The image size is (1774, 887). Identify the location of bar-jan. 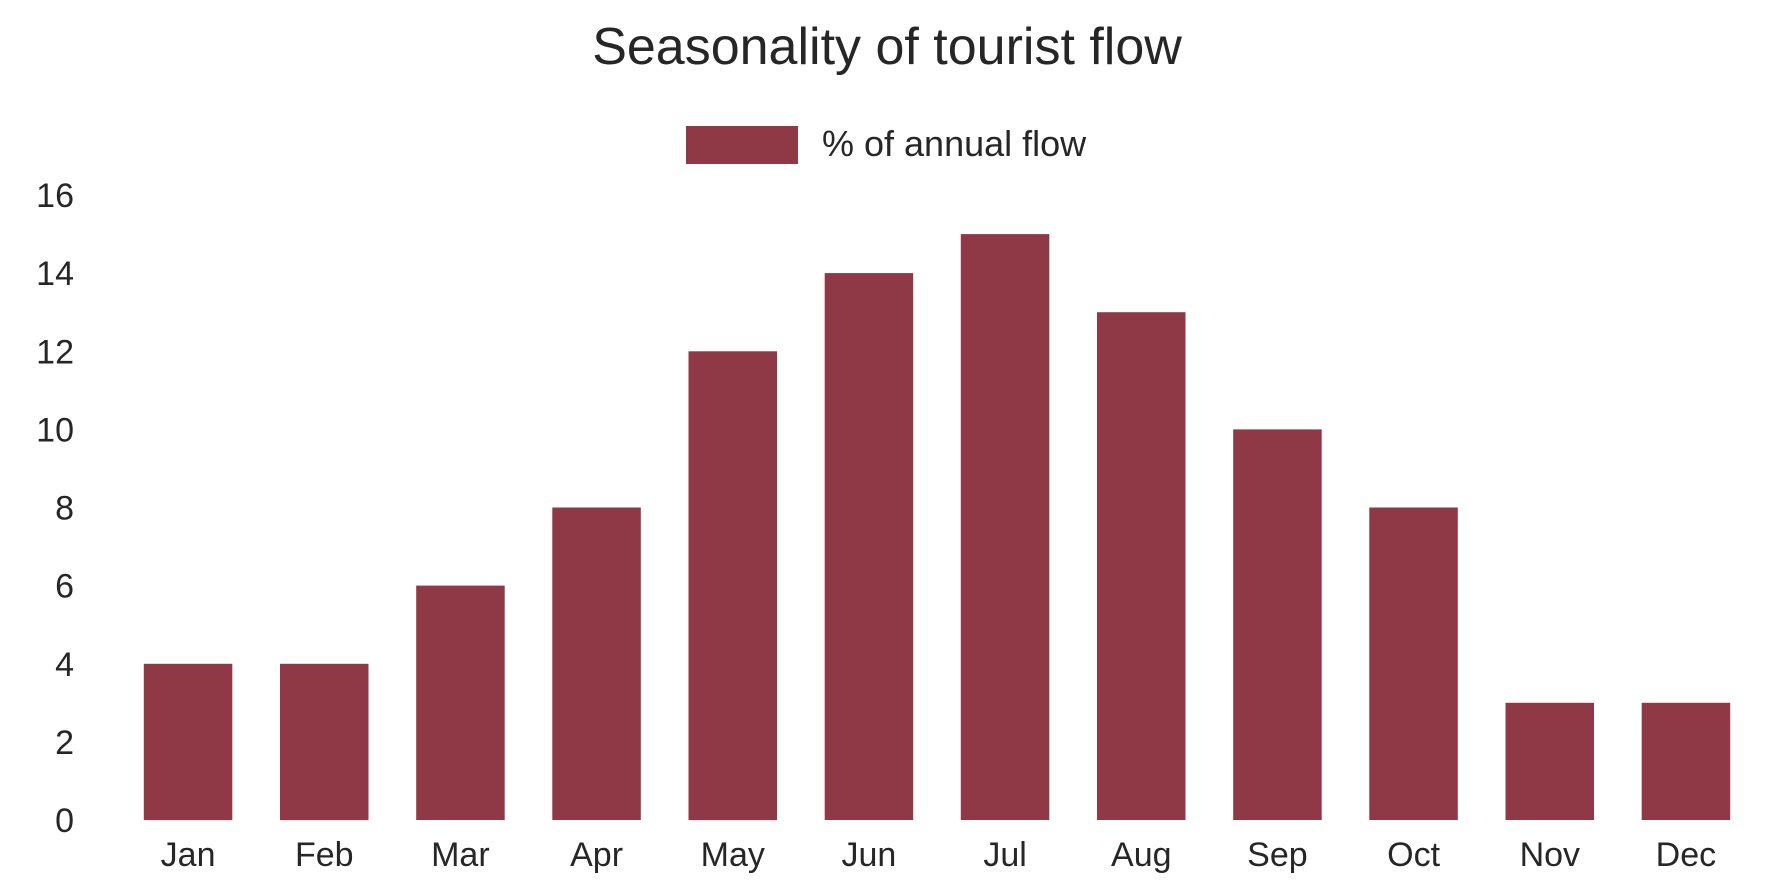
(188, 742).